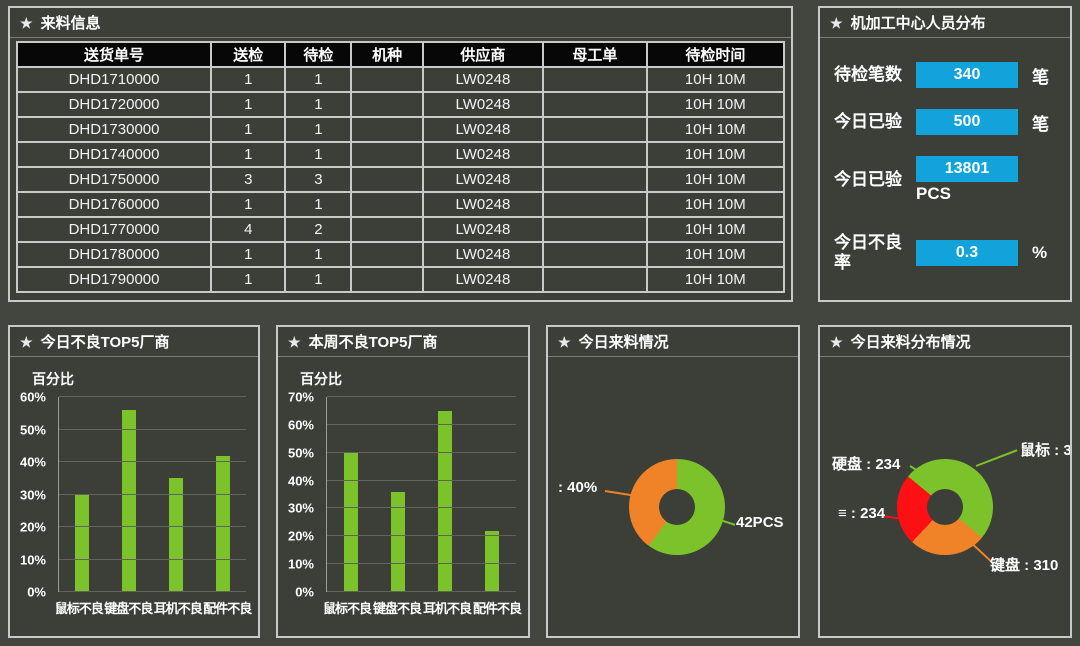 The height and width of the screenshot is (646, 1080). What do you see at coordinates (868, 121) in the screenshot?
I see `stat-label: 今日已验` at bounding box center [868, 121].